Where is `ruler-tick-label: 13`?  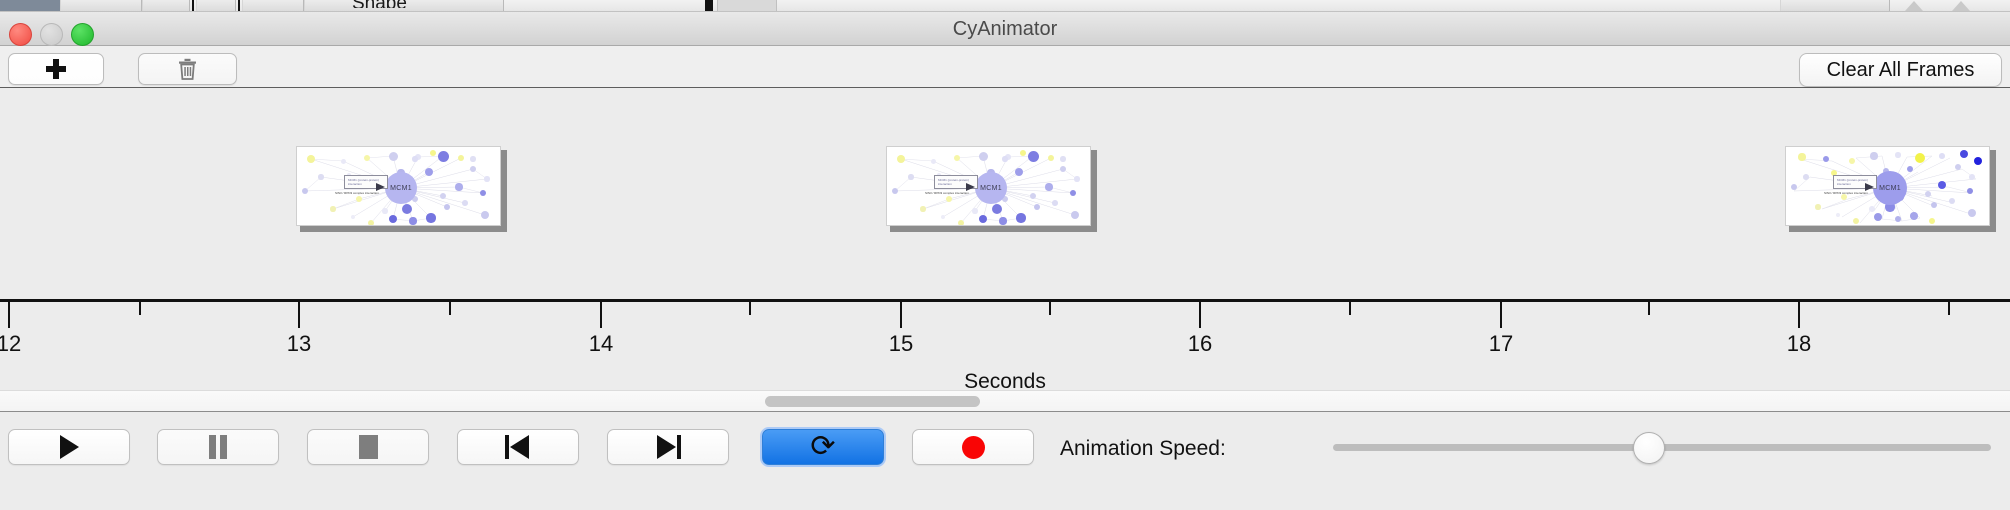 ruler-tick-label: 13 is located at coordinates (299, 343).